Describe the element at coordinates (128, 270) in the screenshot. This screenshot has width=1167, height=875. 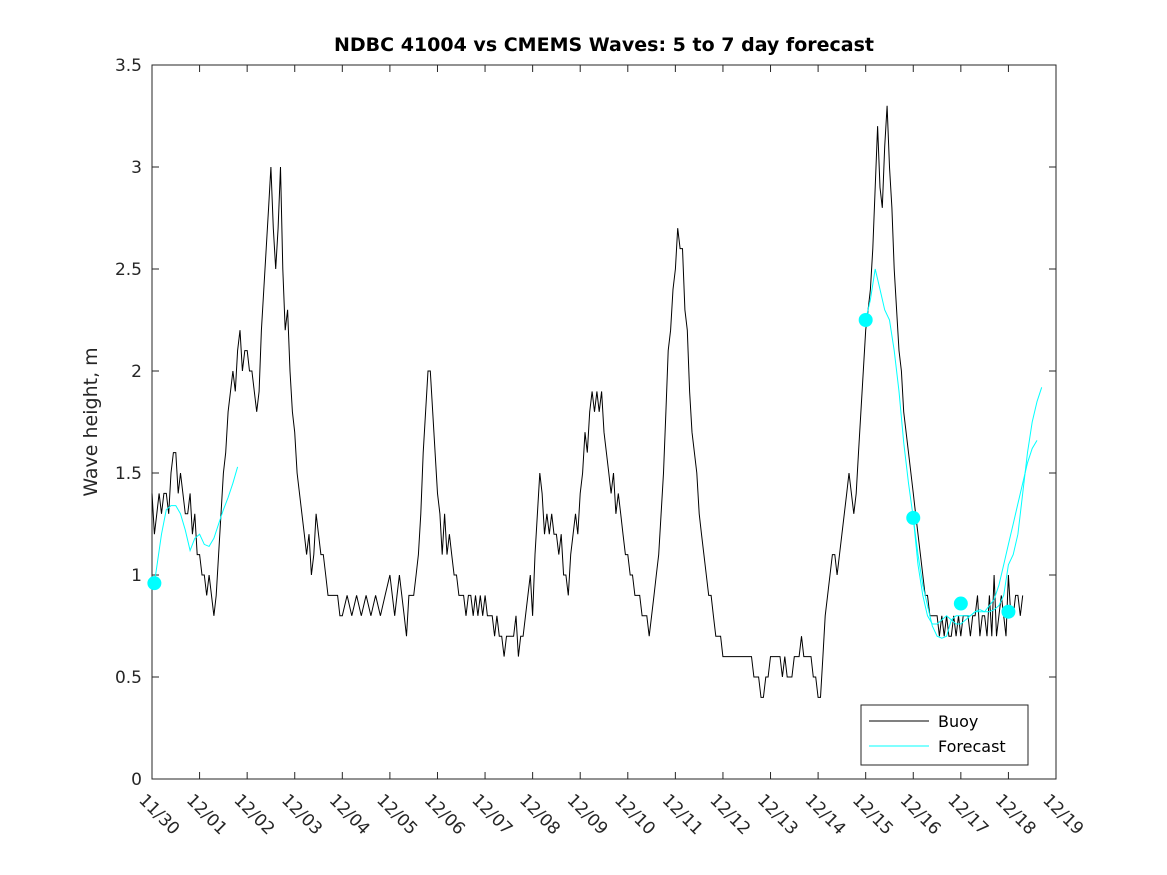
I see `y-tick-label: 2.5` at that location.